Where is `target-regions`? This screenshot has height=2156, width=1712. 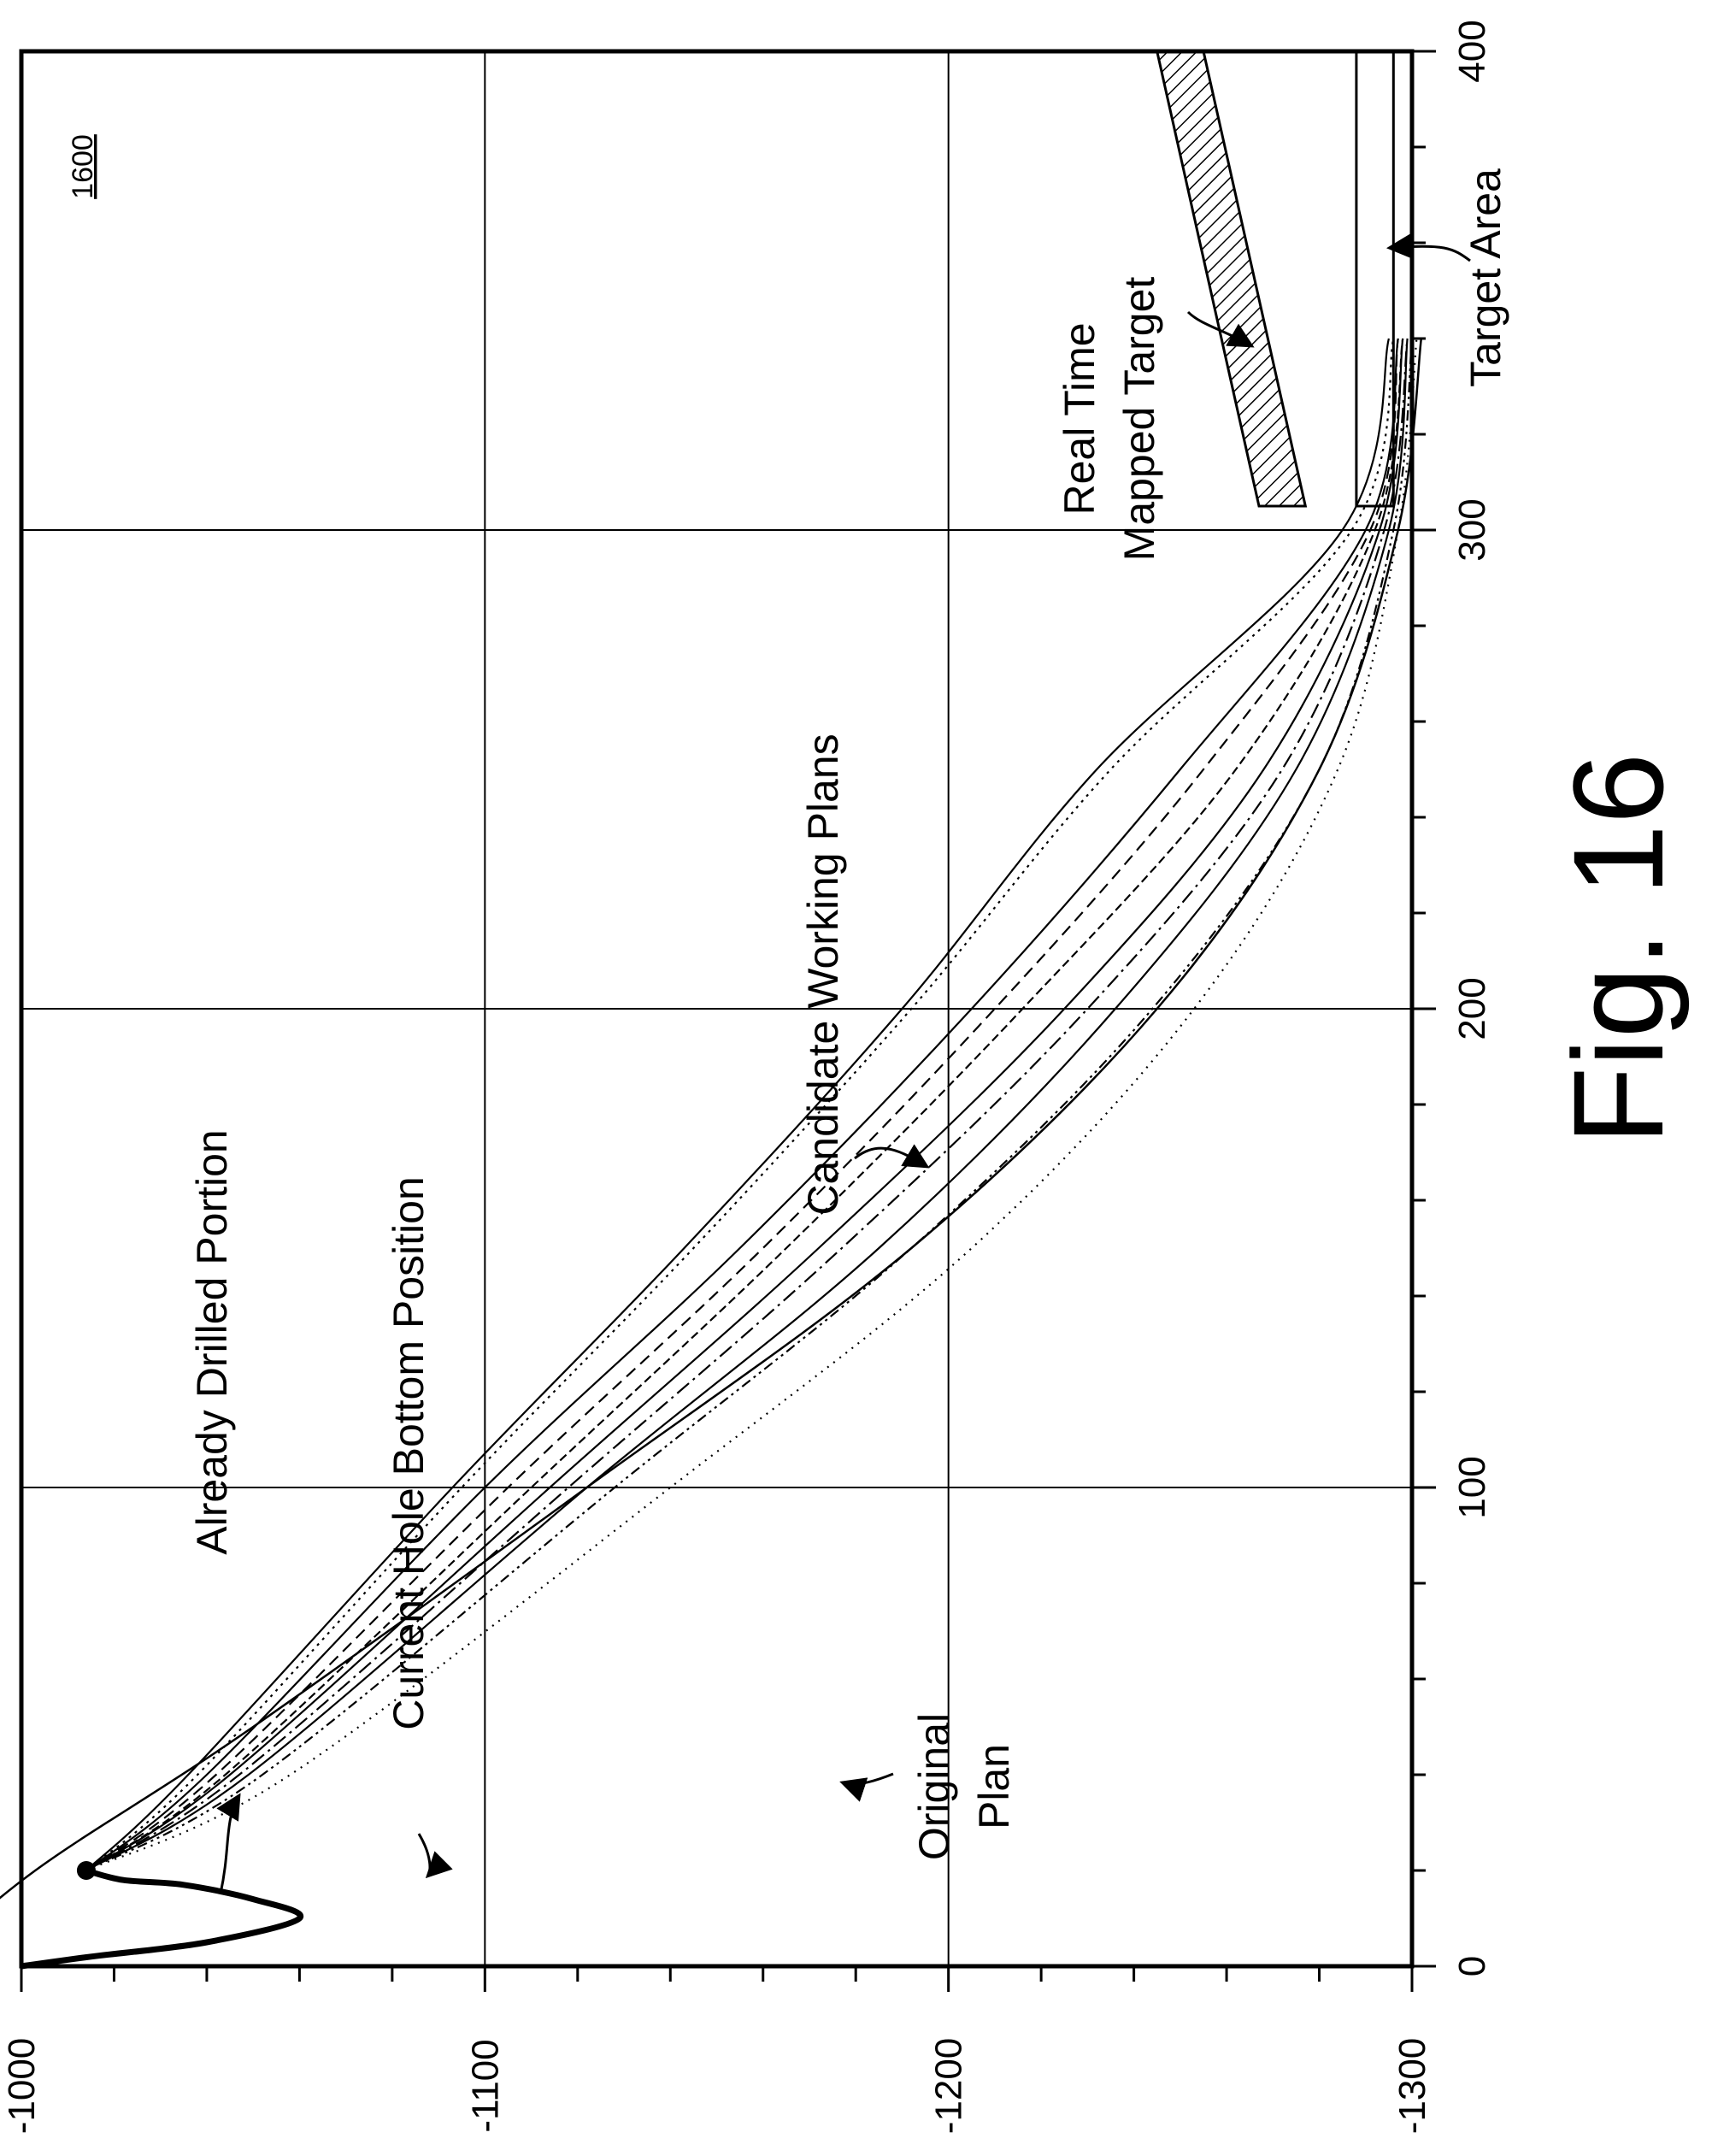 target-regions is located at coordinates (1275, 279).